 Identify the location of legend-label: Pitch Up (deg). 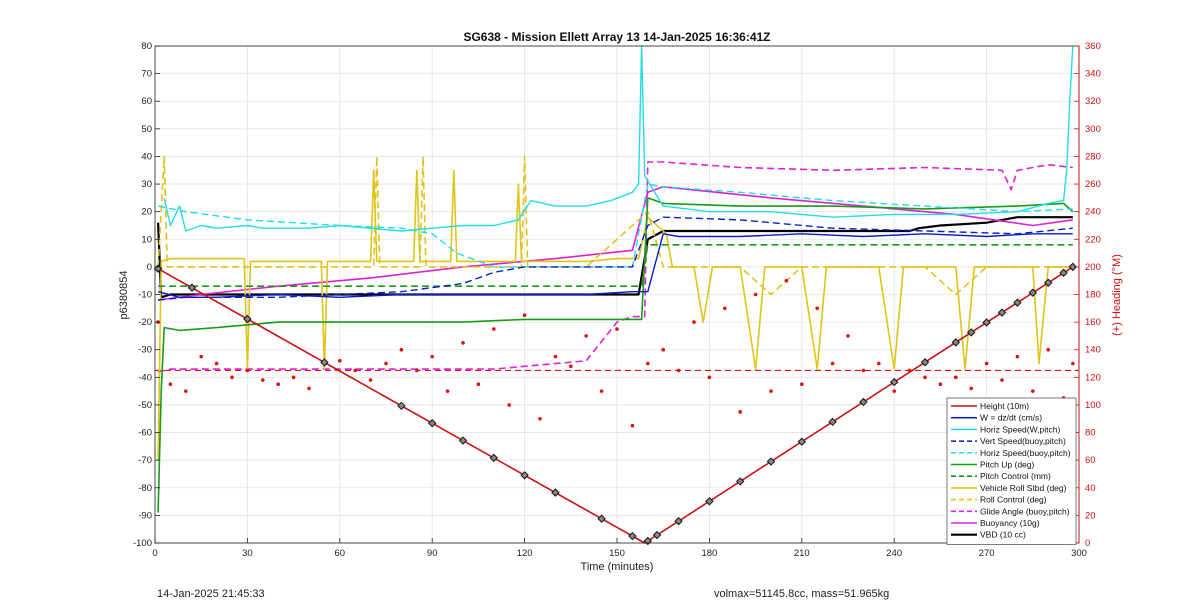
(1007, 465).